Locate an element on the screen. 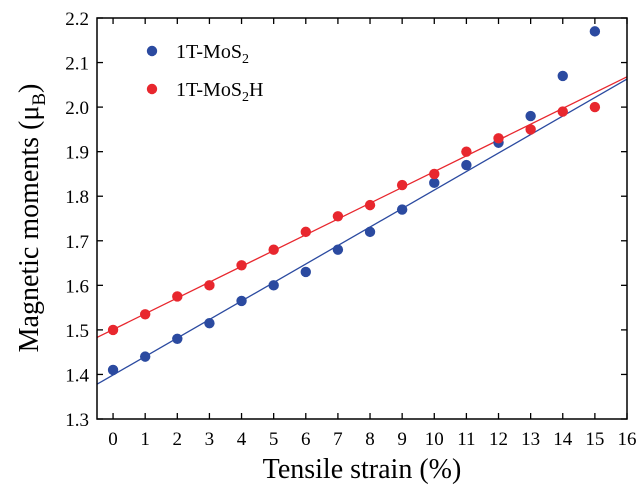 The height and width of the screenshot is (496, 642). x-tick-label: 7 is located at coordinates (338, 439).